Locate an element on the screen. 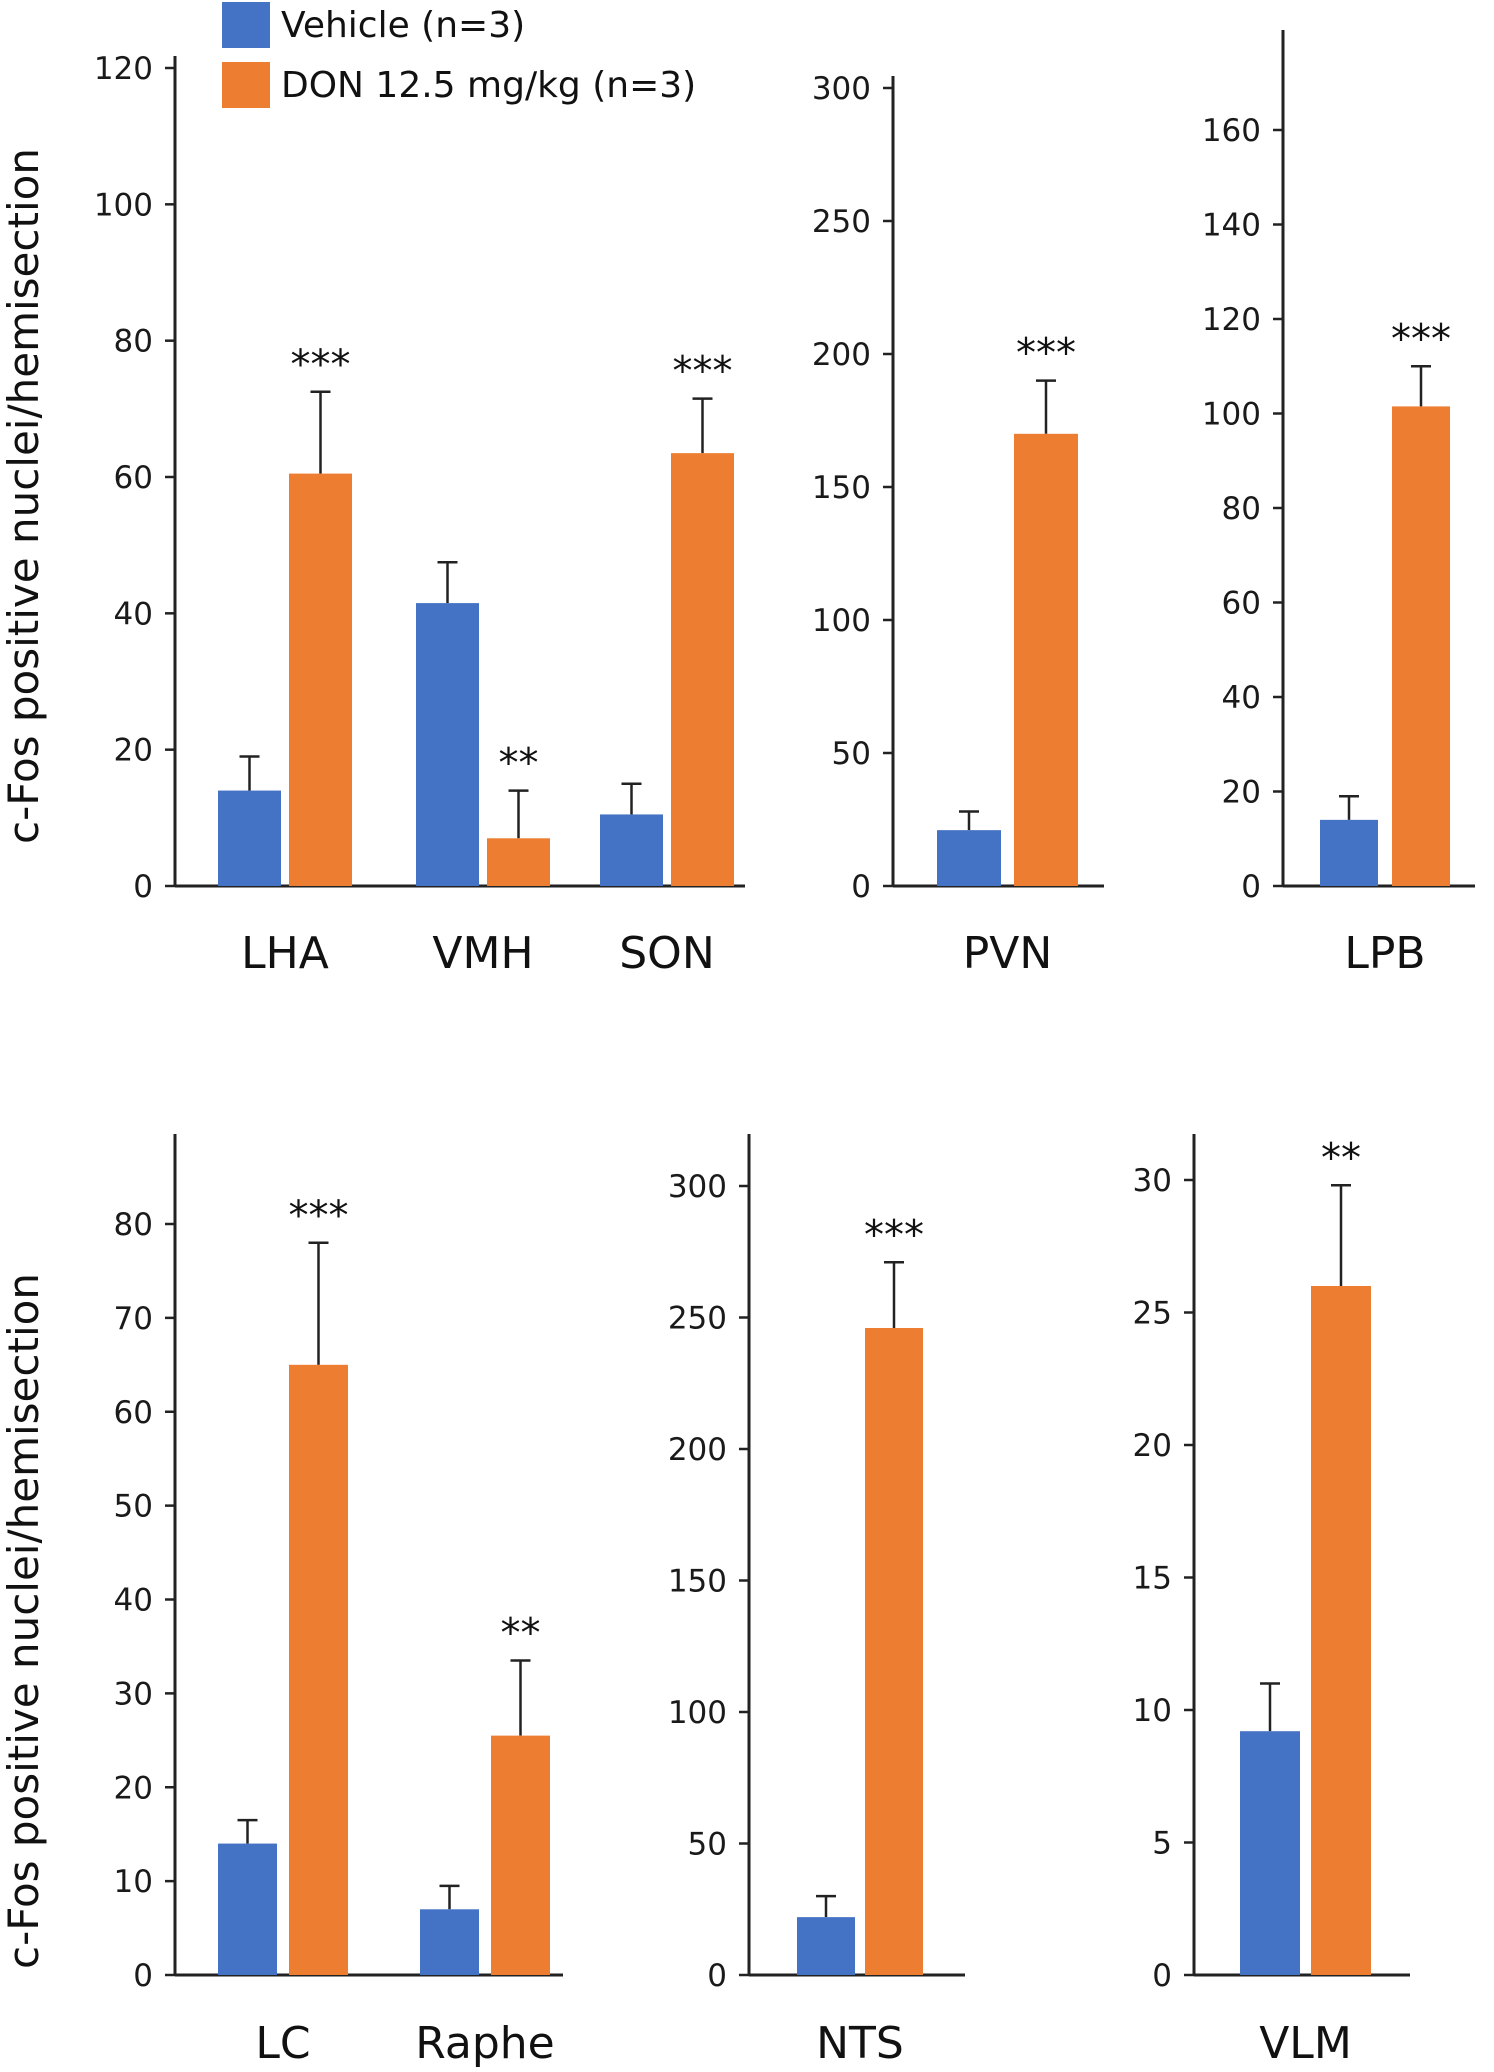 This screenshot has height=2072, width=1494. bar-don-LPB is located at coordinates (1421, 646).